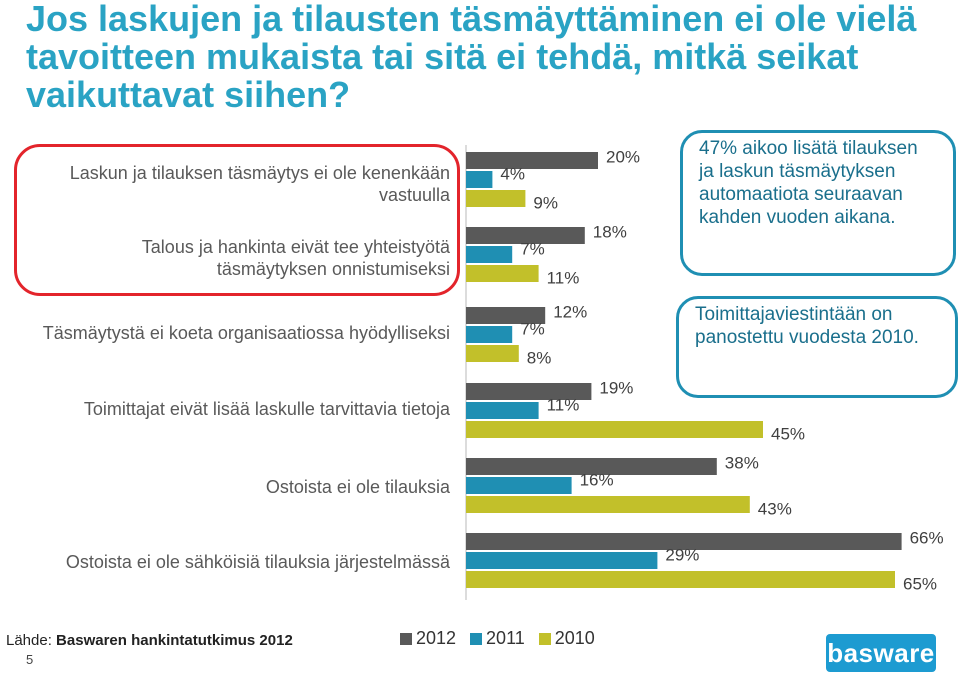 This screenshot has width=960, height=676. I want to click on bar-2010-cat0, so click(496, 198).